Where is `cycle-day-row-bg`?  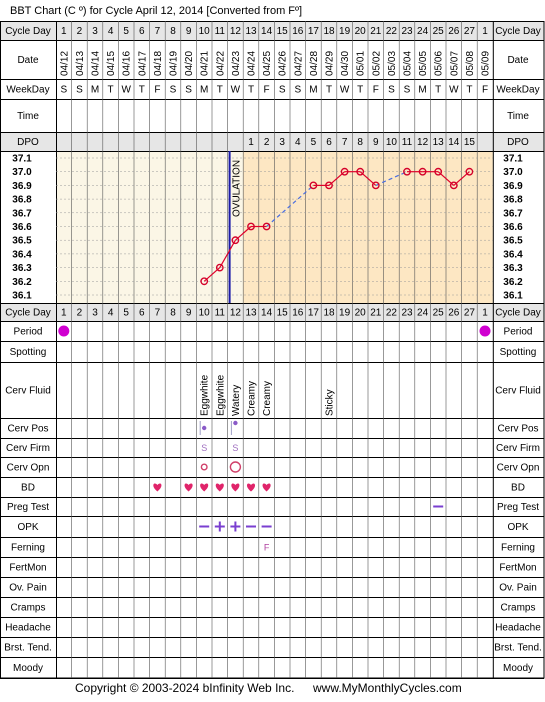
cycle-day-row-bg is located at coordinates (272, 312).